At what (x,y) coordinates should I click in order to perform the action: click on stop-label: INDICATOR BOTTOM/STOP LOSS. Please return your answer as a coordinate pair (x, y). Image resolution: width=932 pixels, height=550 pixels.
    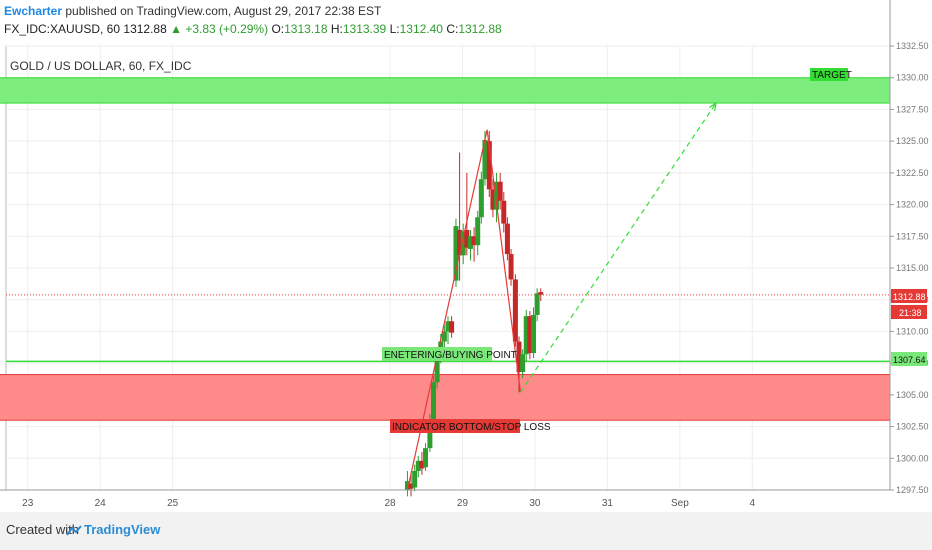
    Looking at the image, I should click on (471, 427).